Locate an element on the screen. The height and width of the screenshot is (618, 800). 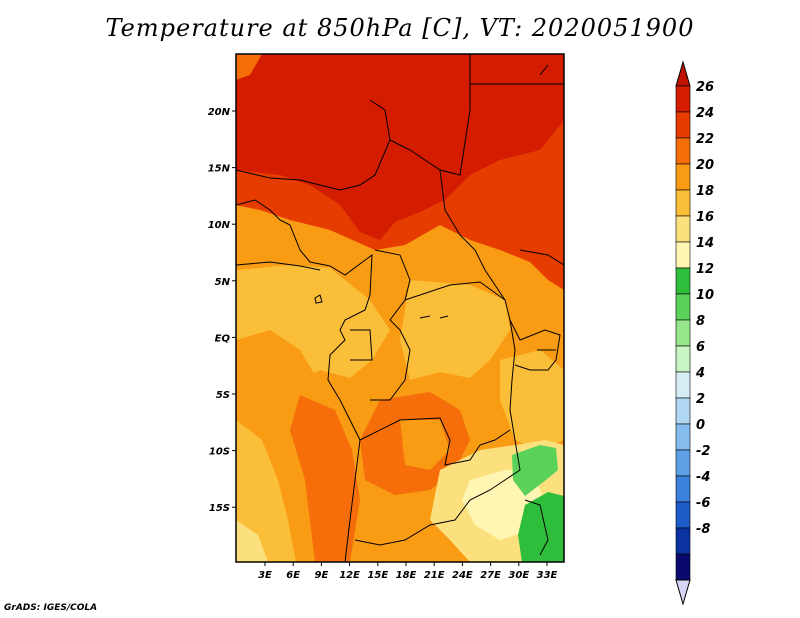
contour-22-24-west is located at coordinates (249, 67).